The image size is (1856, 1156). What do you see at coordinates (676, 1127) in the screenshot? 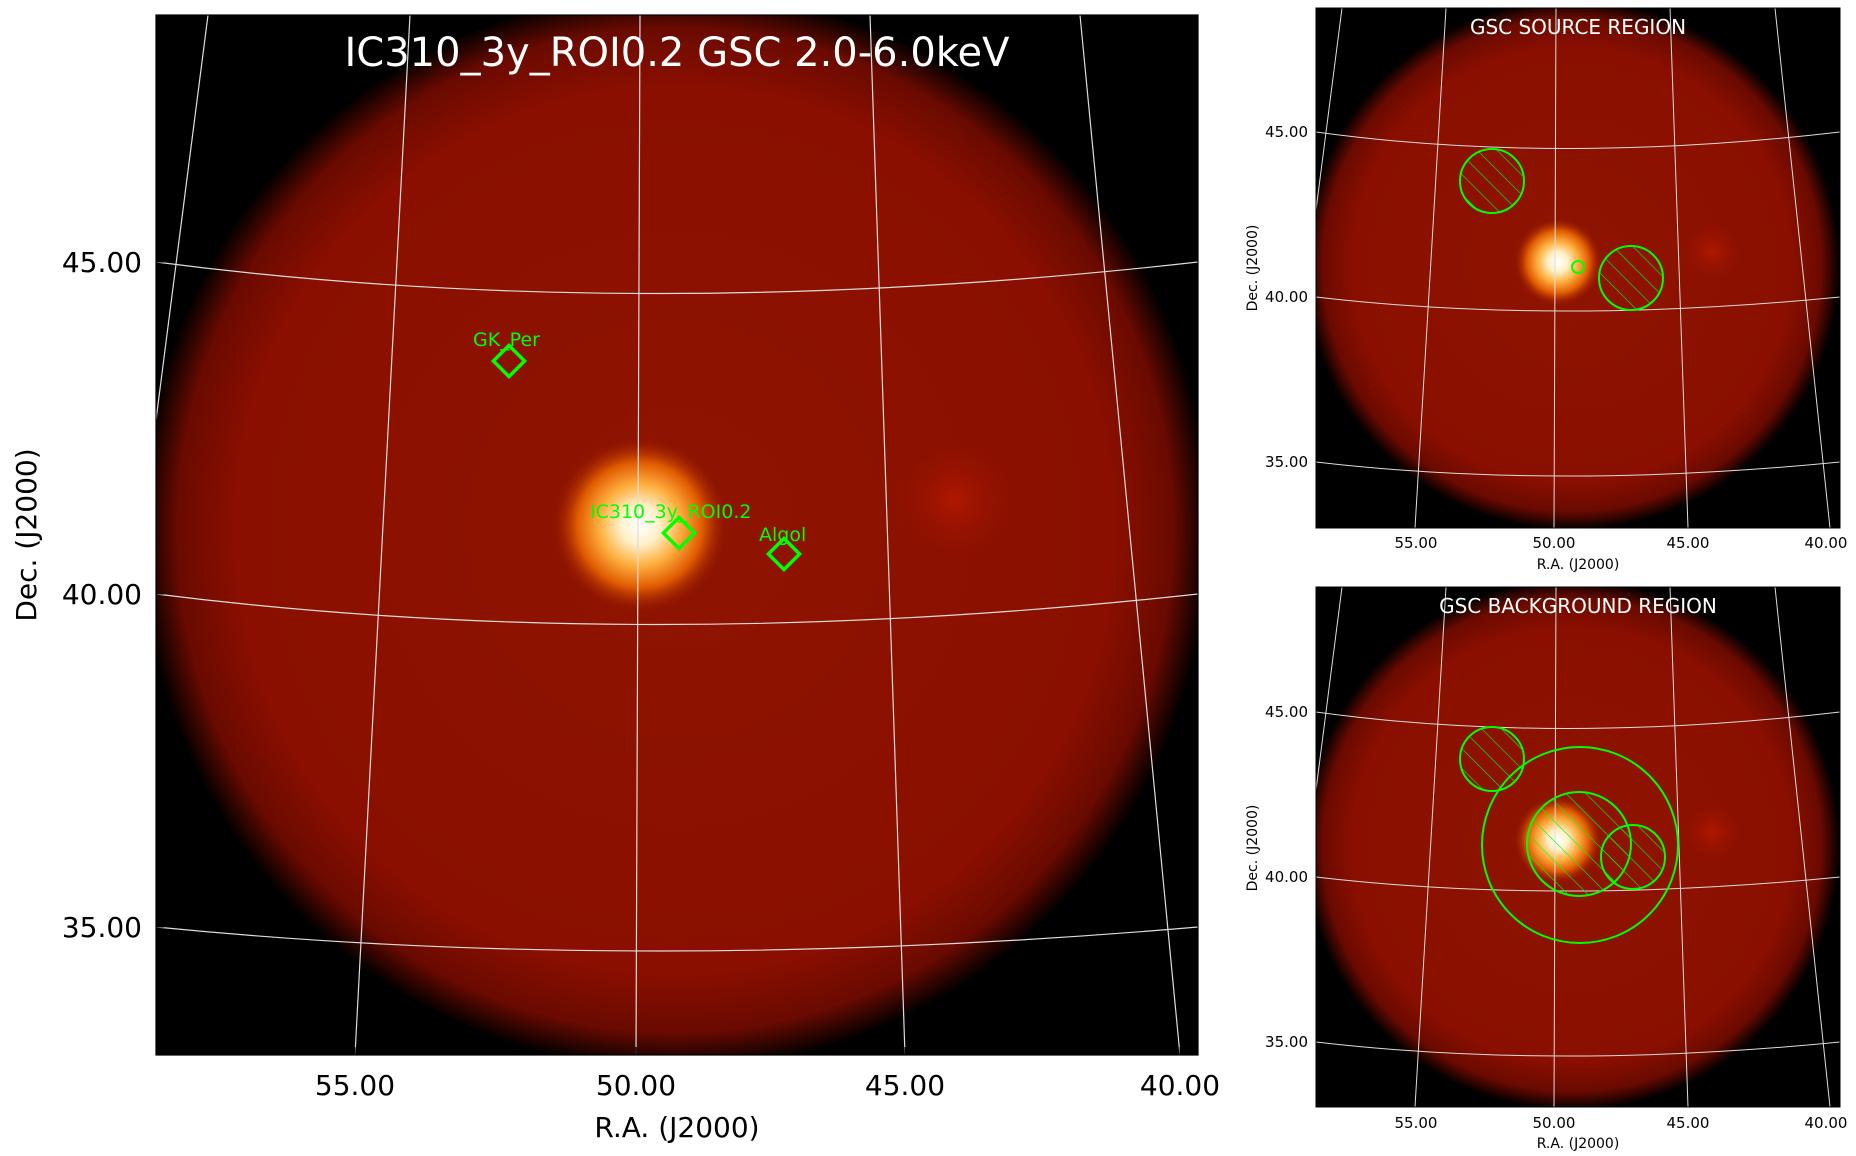
I see `main-x-axis-label: R.A. (J2000)` at bounding box center [676, 1127].